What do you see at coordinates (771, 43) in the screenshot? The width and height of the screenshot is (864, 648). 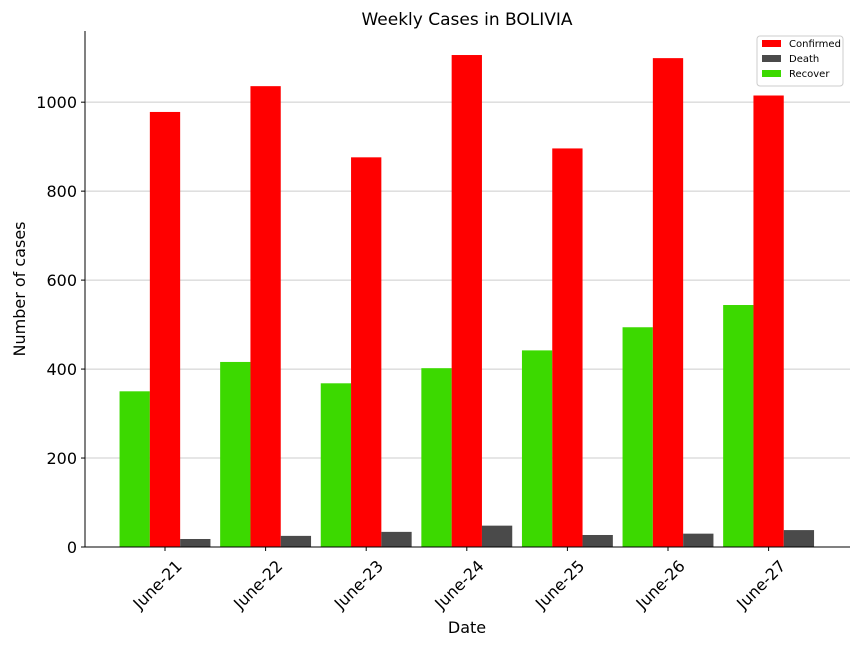 I see `legend-swatch-confirmed` at bounding box center [771, 43].